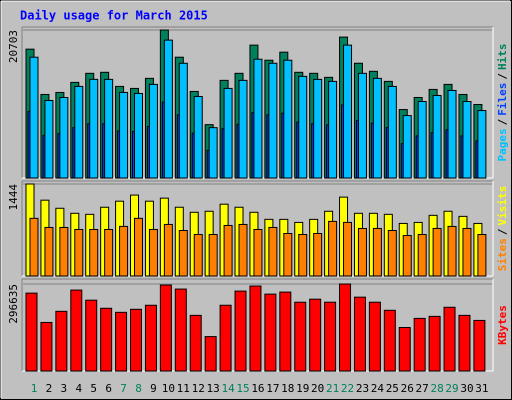 The width and height of the screenshot is (512, 400). I want to click on x-tick-label: 13, so click(213, 388).